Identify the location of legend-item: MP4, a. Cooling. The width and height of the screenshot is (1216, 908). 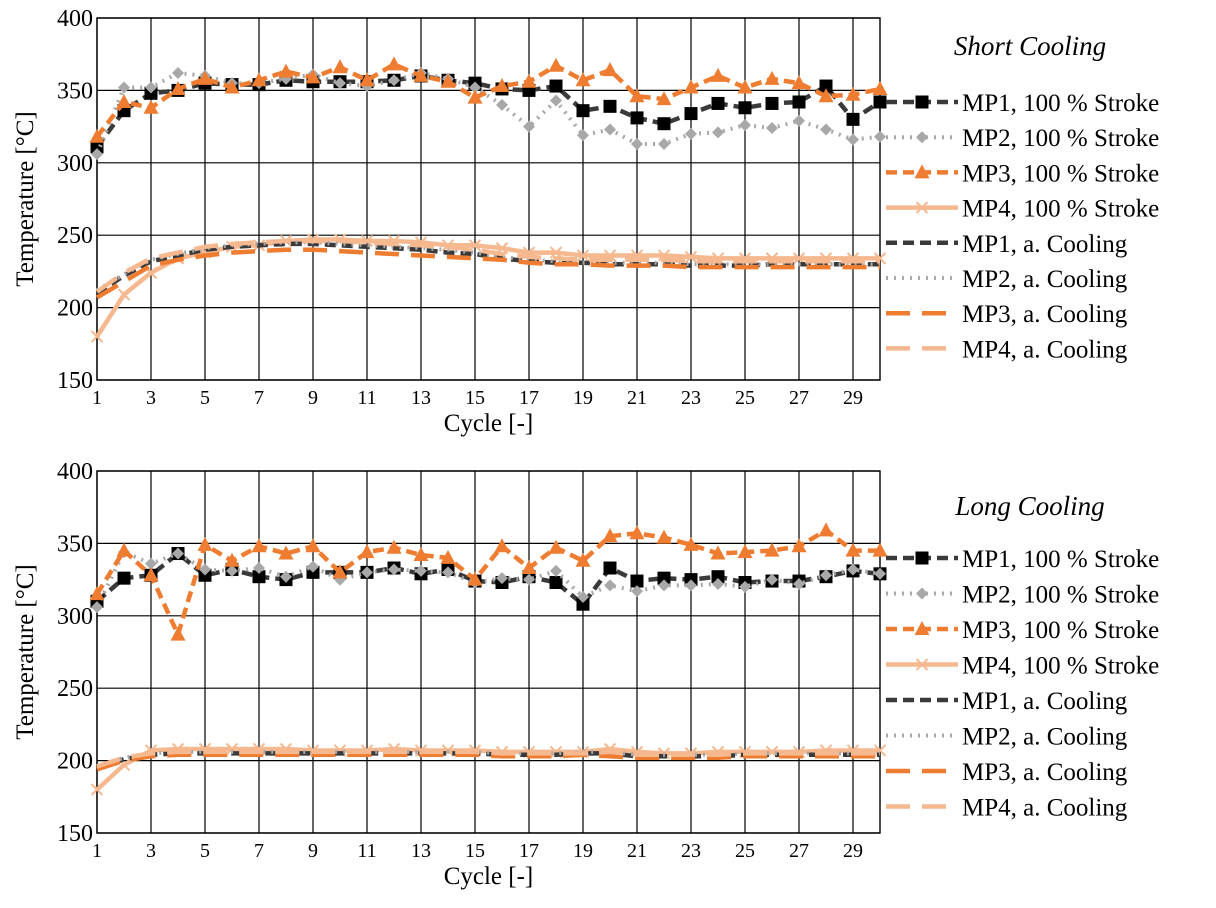
(1007, 808).